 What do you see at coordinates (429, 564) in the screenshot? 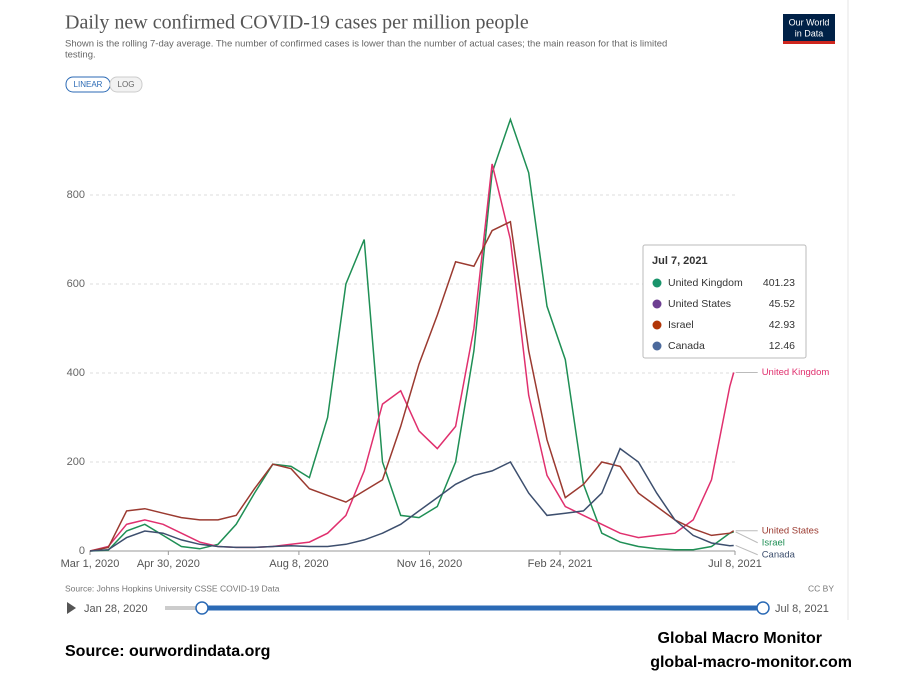
I see `x-tick-label: Nov 16, 2020` at bounding box center [429, 564].